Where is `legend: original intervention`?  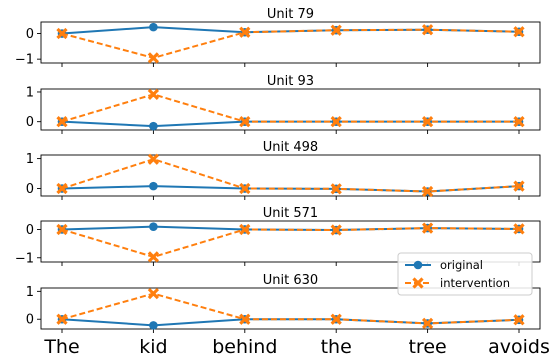 legend: original intervention is located at coordinates (465, 274).